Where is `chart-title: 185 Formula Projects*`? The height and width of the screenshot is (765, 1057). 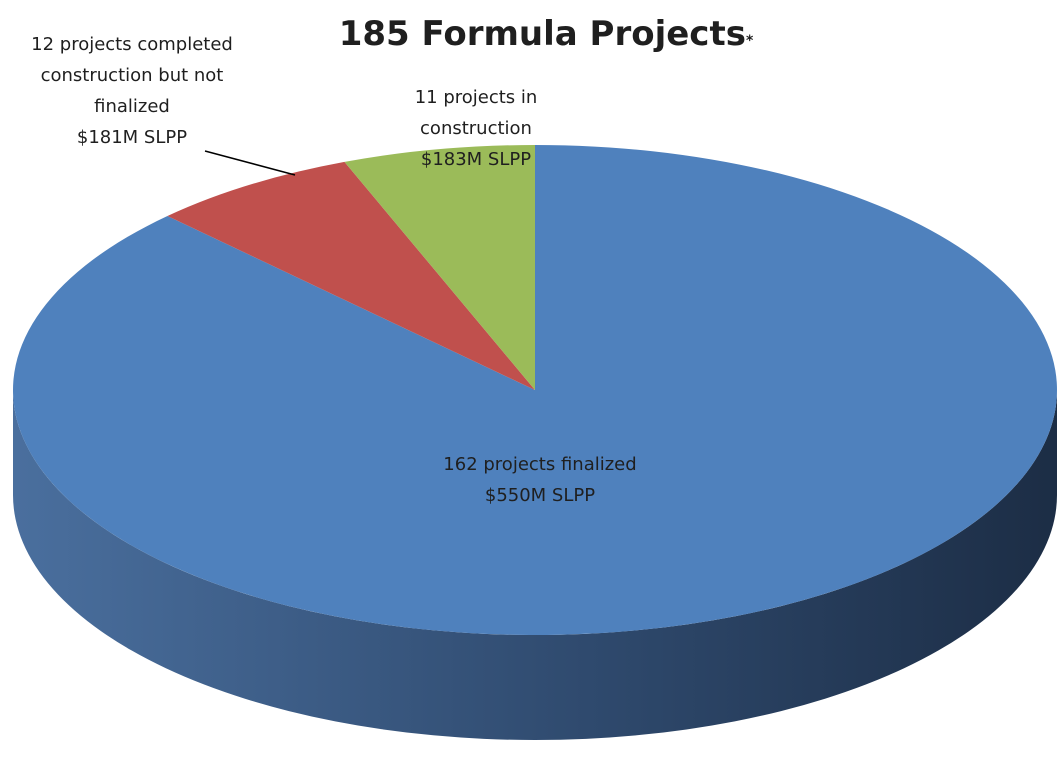
chart-title: 185 Formula Projects* is located at coordinates (546, 34).